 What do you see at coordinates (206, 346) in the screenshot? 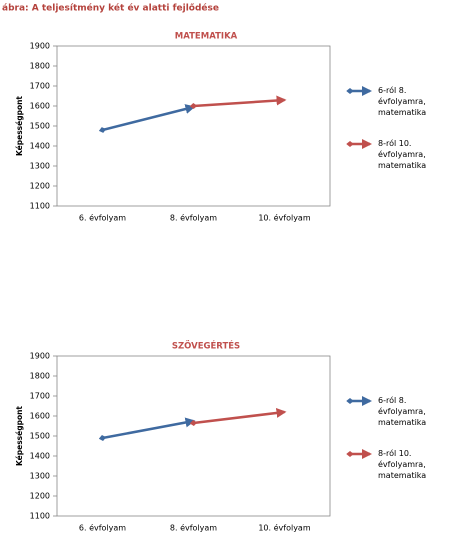
I see `chart-title: SZÖVEGÉRTÉS` at bounding box center [206, 346].